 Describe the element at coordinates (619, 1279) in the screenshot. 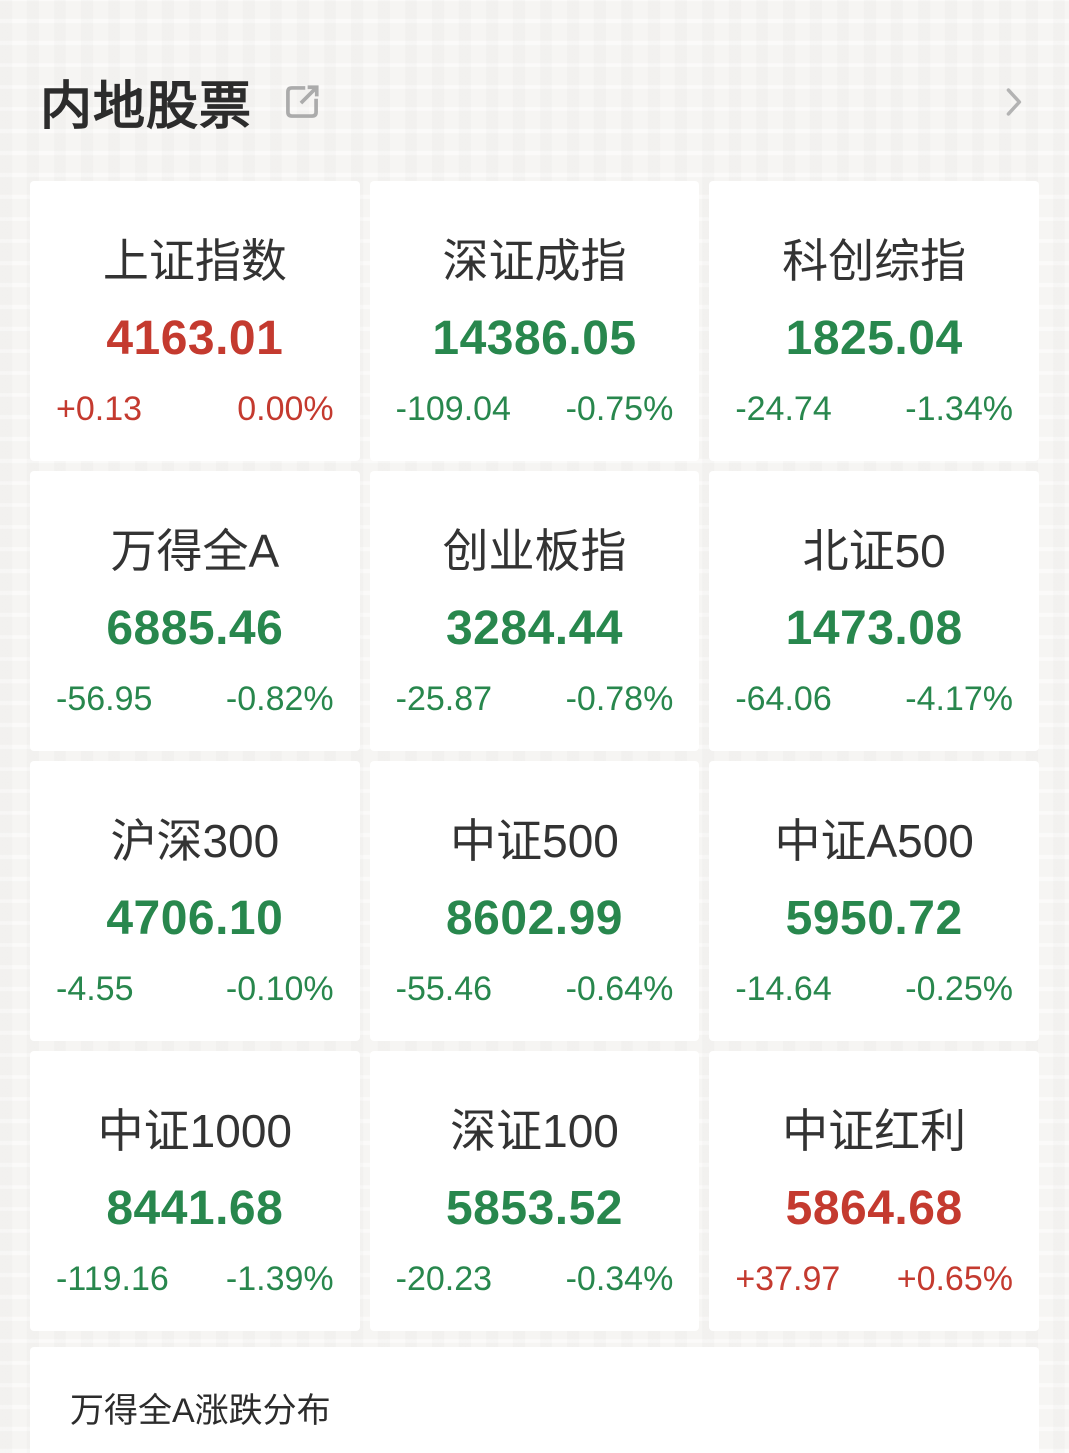

I see `index-change-pct: -0.34%` at that location.